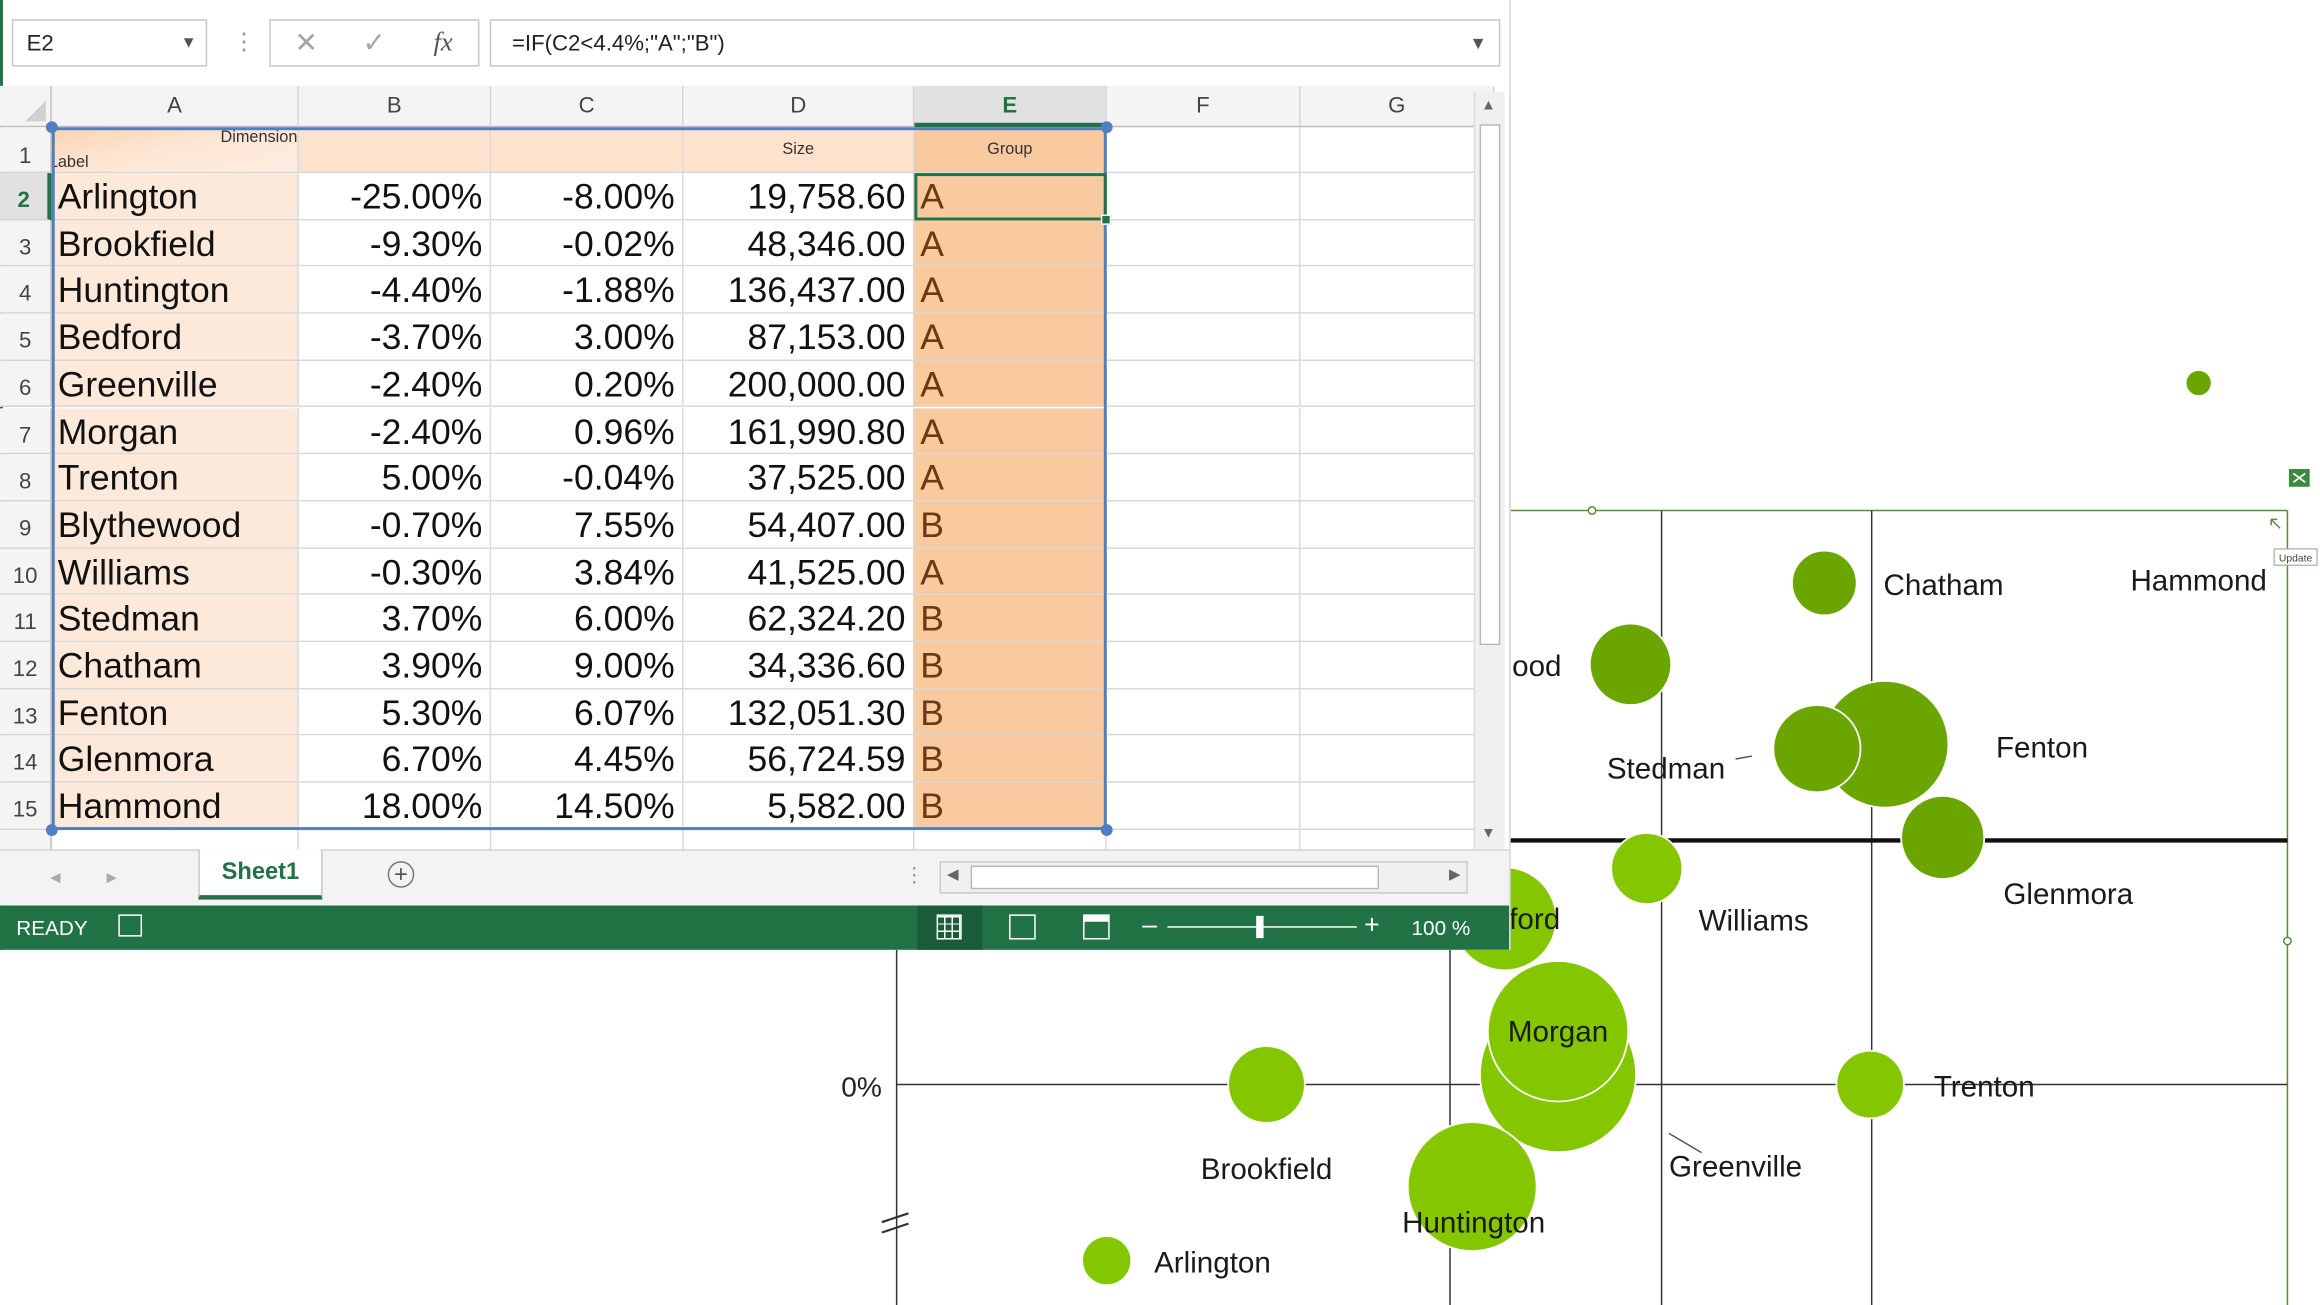 This screenshot has width=2320, height=1305. I want to click on row-header-11: 11, so click(26, 619).